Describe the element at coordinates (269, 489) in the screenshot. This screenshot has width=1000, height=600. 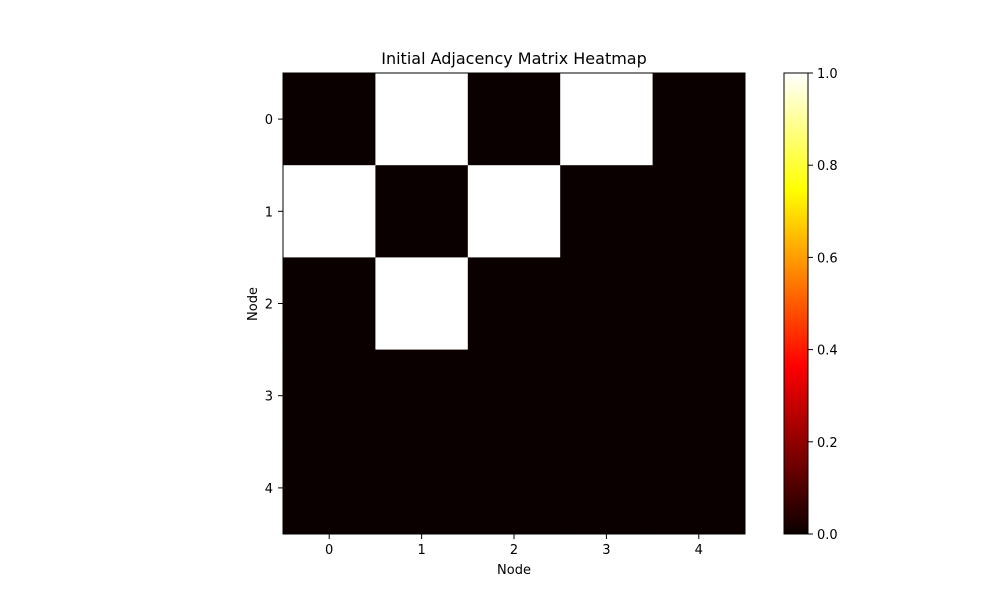
I see `y-tick-label: 4` at that location.